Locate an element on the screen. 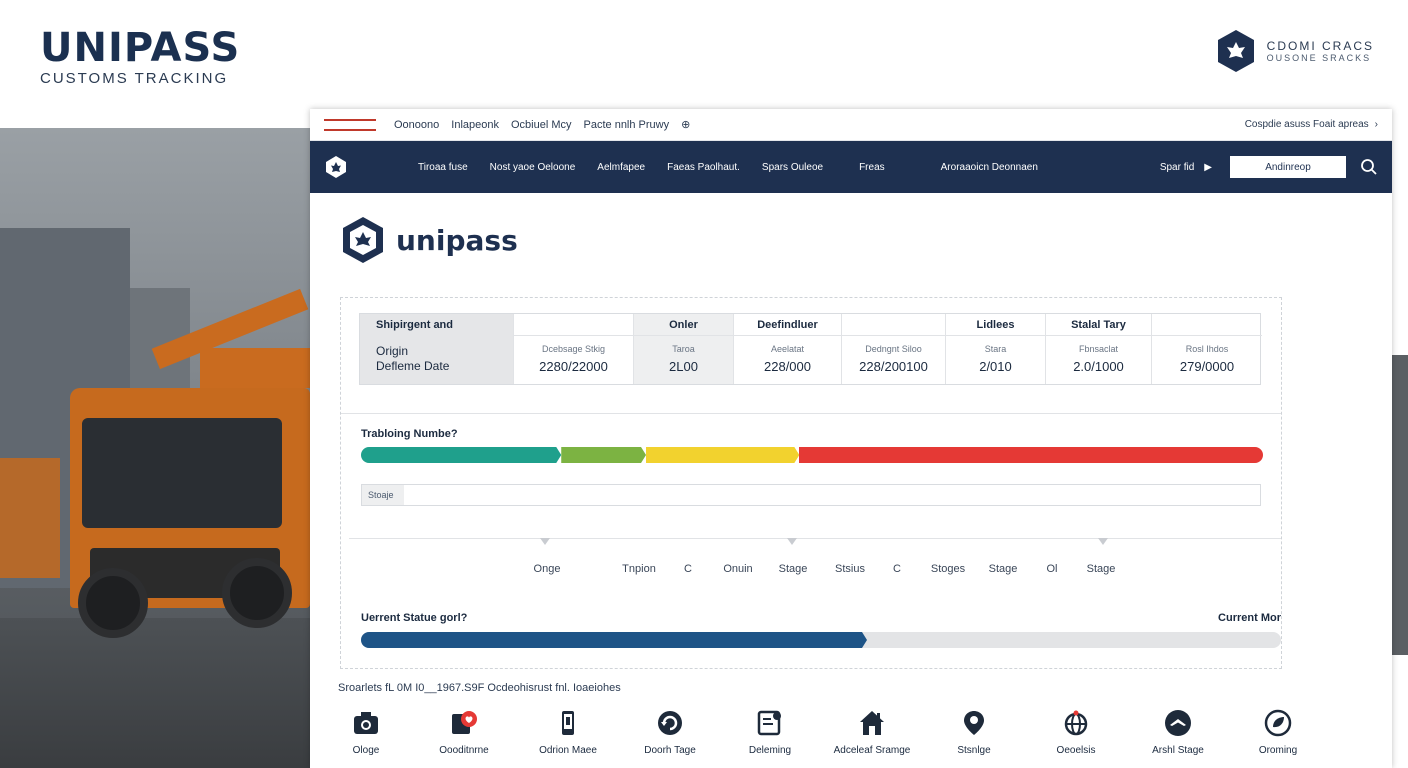  summary-column: Deefindluer Aeelatat 228/000 is located at coordinates (788, 349).